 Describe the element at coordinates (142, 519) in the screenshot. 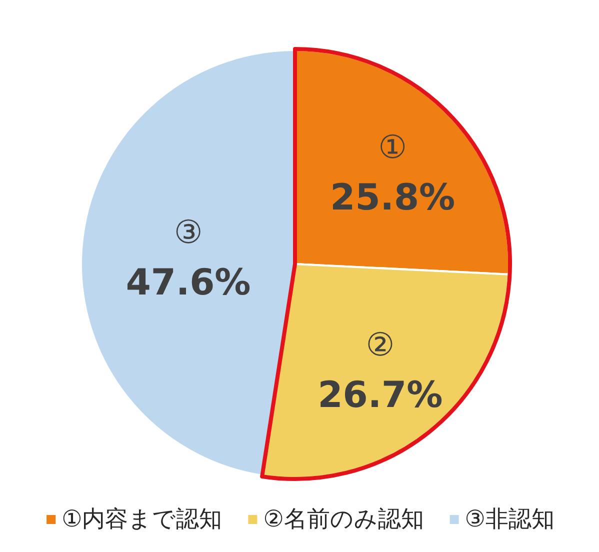

I see `legend-label: ①内容まで認知` at that location.